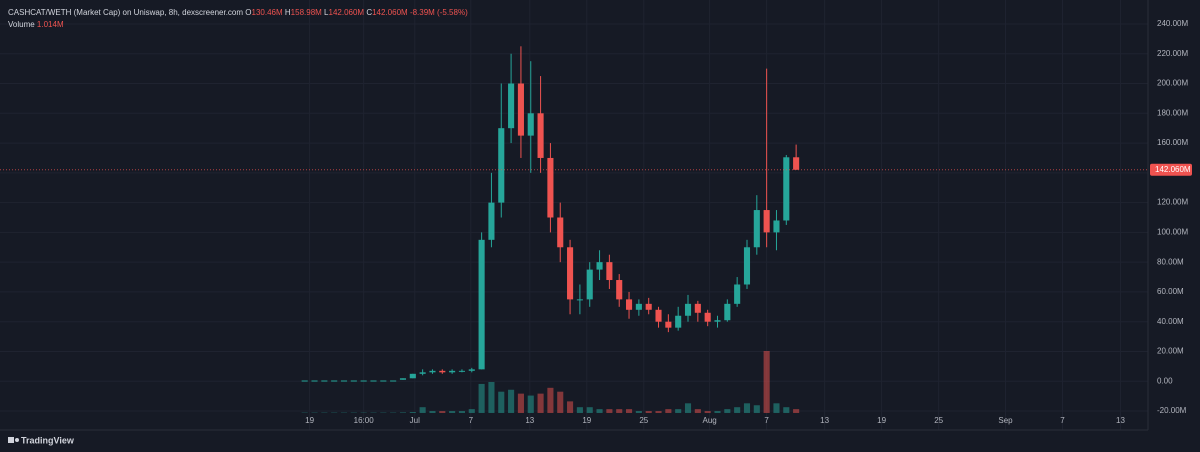 The height and width of the screenshot is (452, 1200). I want to click on last-price-tag, so click(1171, 169).